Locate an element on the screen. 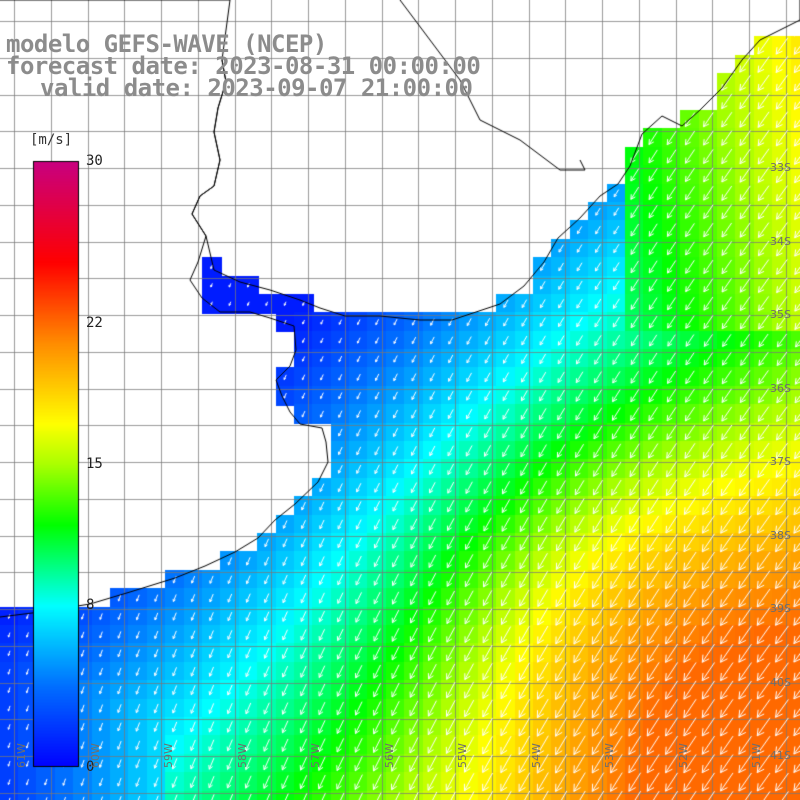  latitude-label: 39S is located at coordinates (780, 608).